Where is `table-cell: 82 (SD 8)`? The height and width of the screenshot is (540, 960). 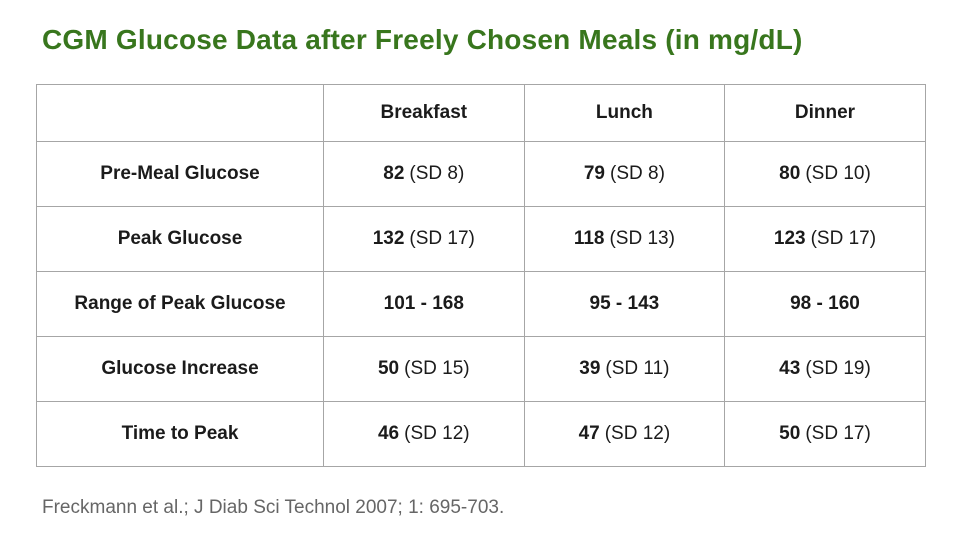 table-cell: 82 (SD 8) is located at coordinates (424, 174).